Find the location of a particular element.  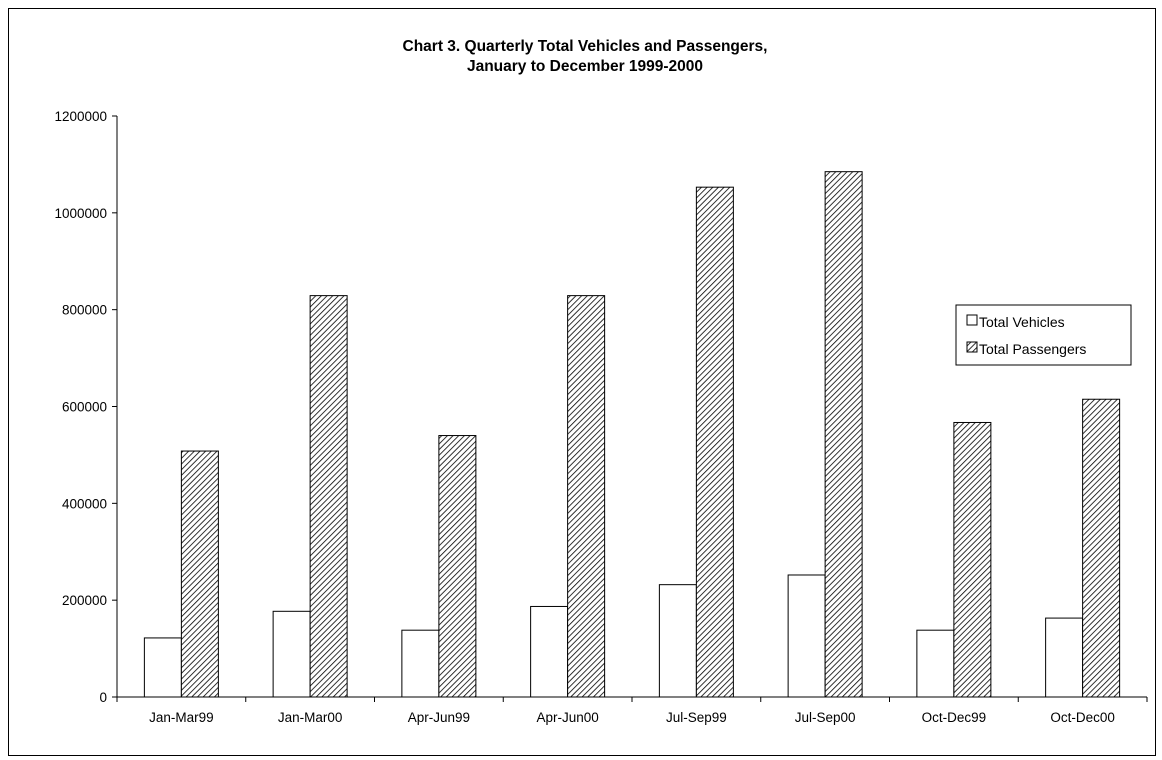

y-tick-label: 1000000 is located at coordinates (80, 213).